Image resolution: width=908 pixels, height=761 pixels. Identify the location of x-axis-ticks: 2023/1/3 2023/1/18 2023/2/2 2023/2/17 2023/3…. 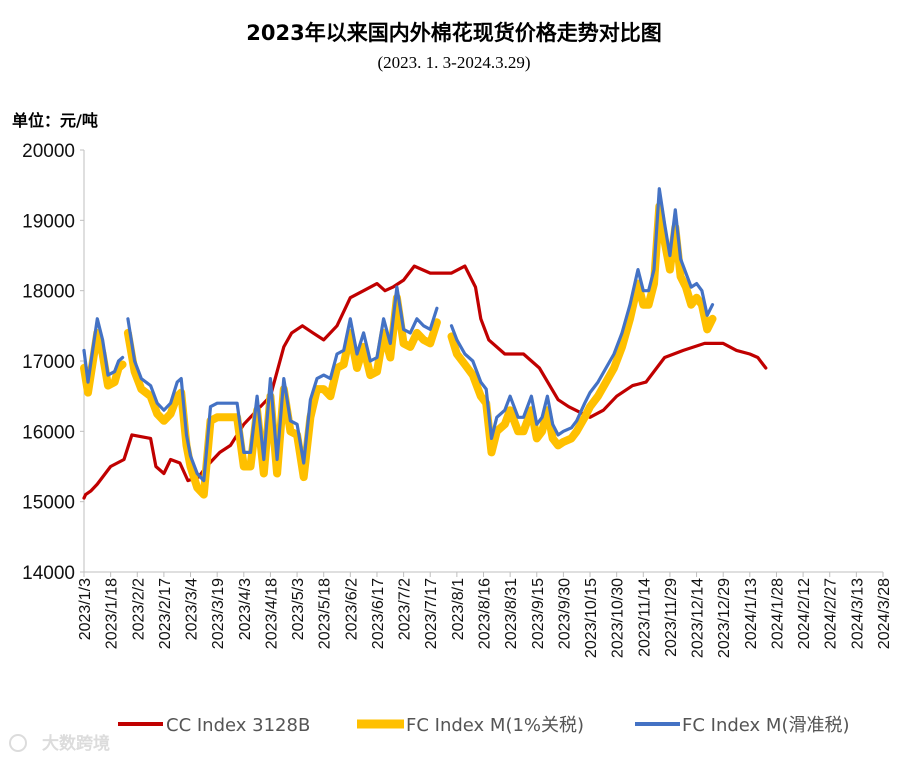
(485, 615).